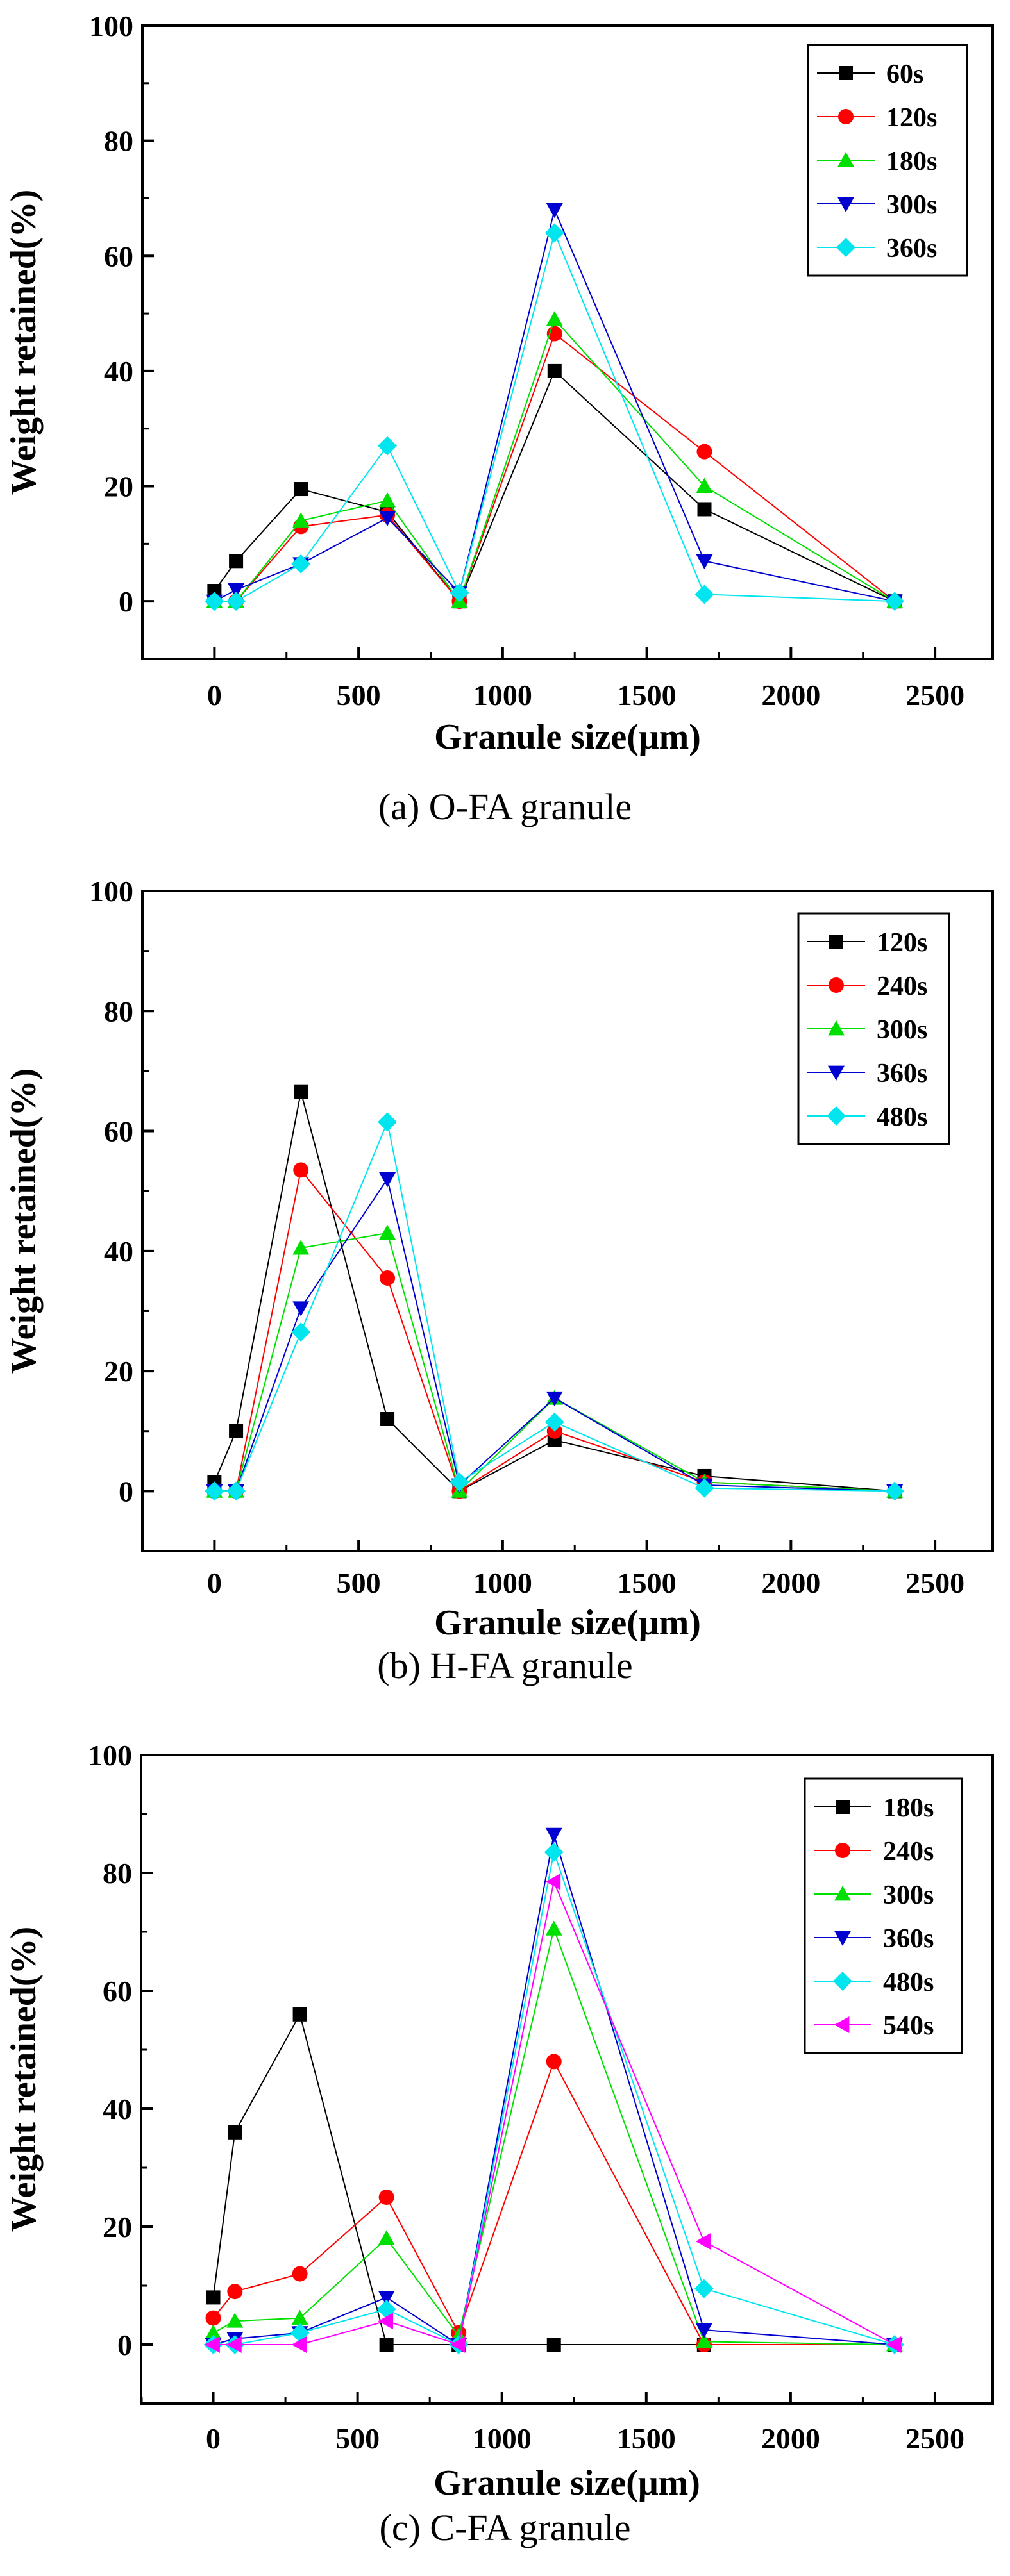  I want to click on chart-caption: (b) H-FA granule, so click(505, 1665).